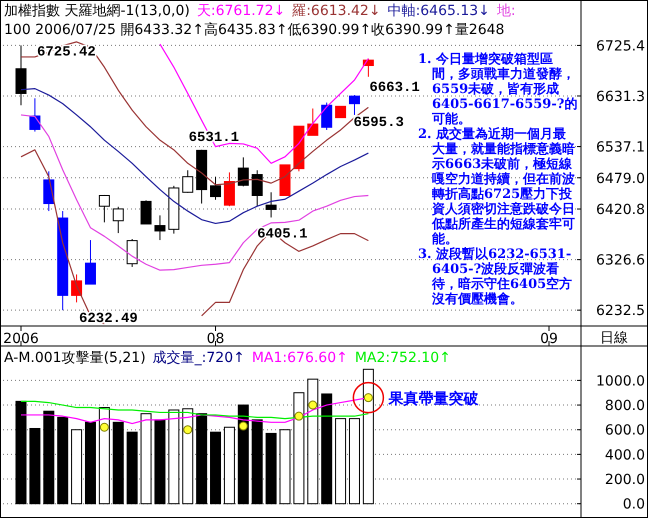 The image size is (648, 518). What do you see at coordinates (433, 399) in the screenshot?
I see `annotation: 果真帶量突破` at bounding box center [433, 399].